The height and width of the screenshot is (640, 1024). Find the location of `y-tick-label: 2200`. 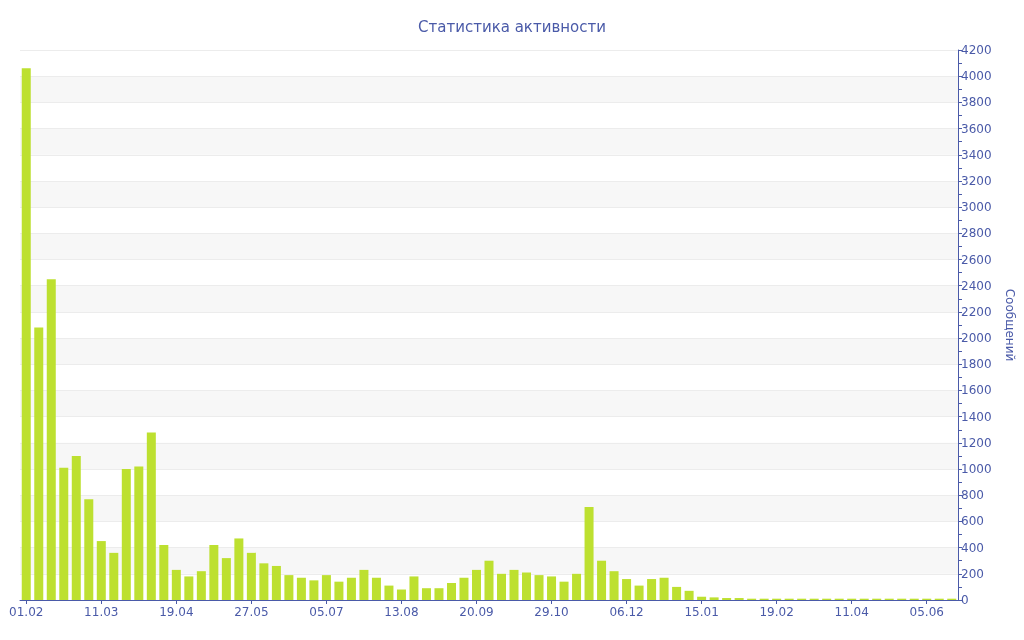

y-tick-label: 2200 is located at coordinates (976, 311).